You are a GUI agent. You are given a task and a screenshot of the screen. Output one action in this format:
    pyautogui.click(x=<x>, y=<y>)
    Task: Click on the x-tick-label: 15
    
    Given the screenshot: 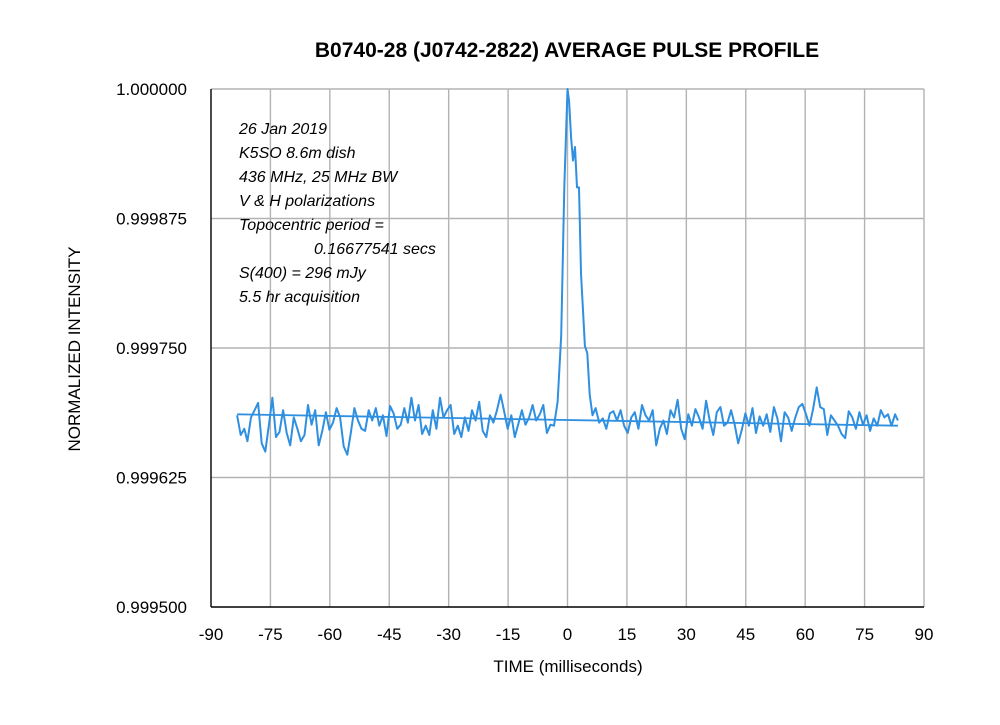 What is the action you would take?
    pyautogui.click(x=626, y=634)
    